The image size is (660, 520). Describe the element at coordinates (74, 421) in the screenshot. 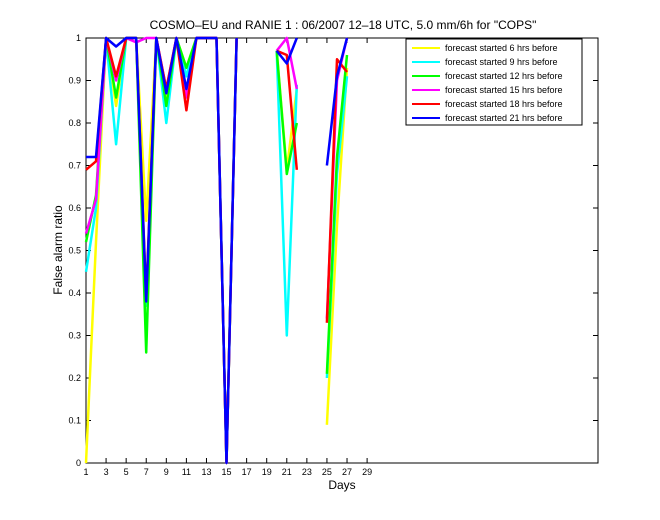

I see `y-tick-label: 0.1` at that location.